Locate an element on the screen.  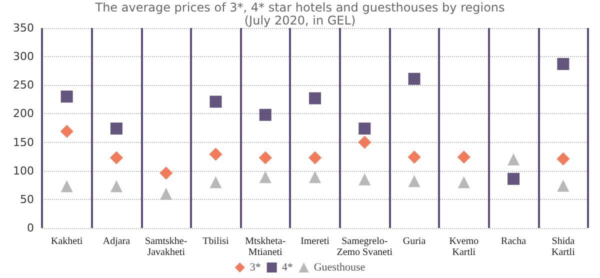
x-tick-label: Mtskheta- Mtianeti is located at coordinates (265, 247).